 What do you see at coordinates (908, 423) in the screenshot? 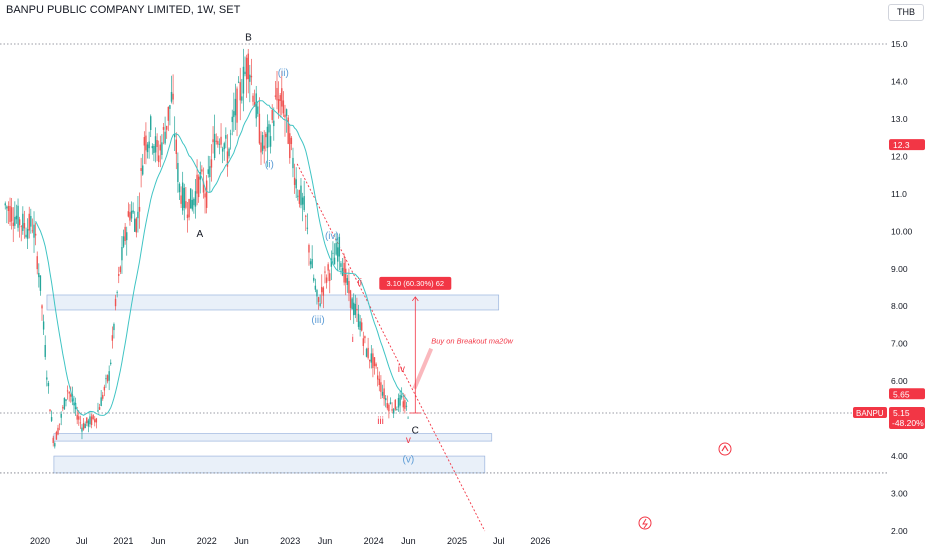
I see `price-change-label: -48.20%` at bounding box center [908, 423].